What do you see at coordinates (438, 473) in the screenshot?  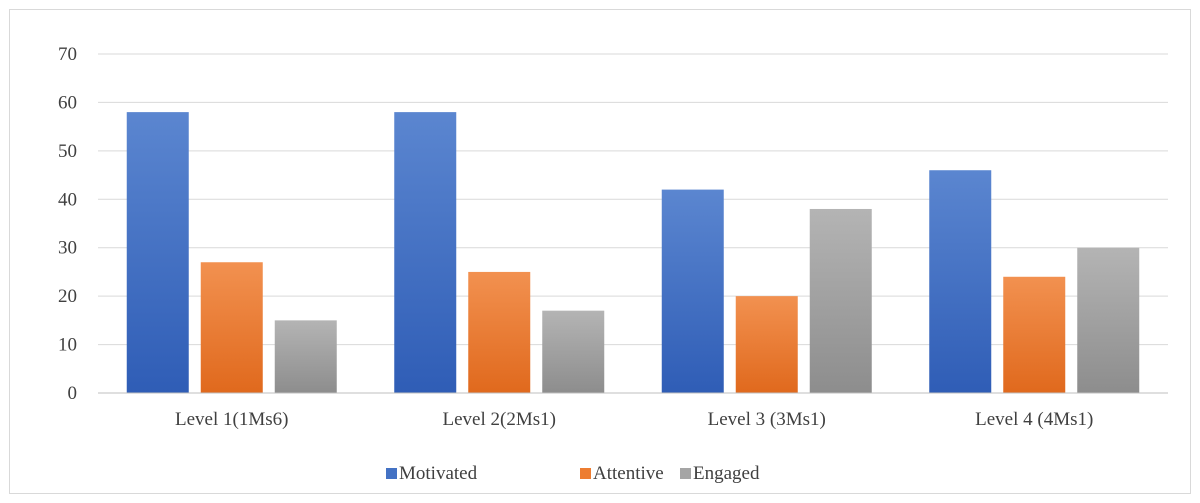 I see `legend-label-motivated: Motivated` at bounding box center [438, 473].